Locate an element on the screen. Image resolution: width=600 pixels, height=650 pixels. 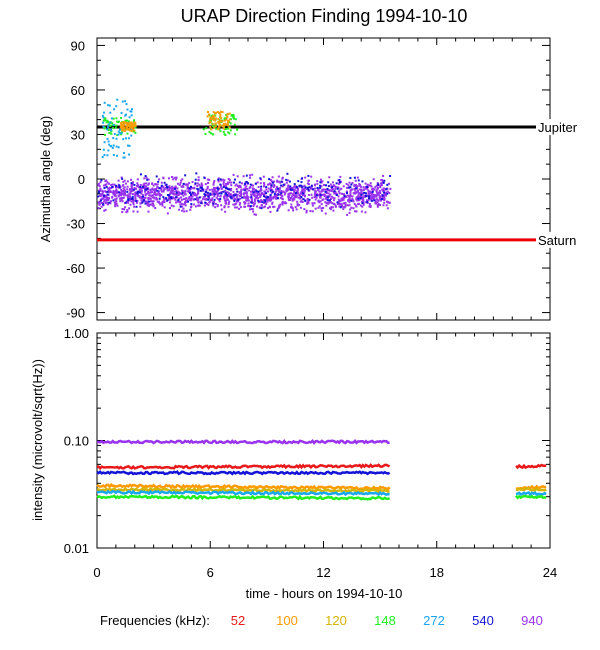
series-272-line is located at coordinates (321, 493).